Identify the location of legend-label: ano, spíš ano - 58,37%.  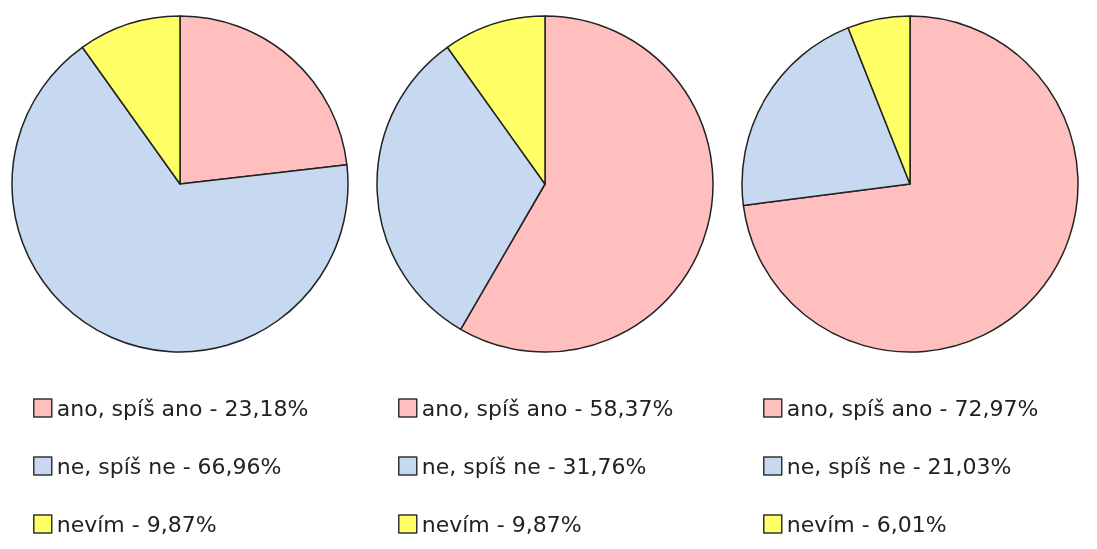
(547, 408).